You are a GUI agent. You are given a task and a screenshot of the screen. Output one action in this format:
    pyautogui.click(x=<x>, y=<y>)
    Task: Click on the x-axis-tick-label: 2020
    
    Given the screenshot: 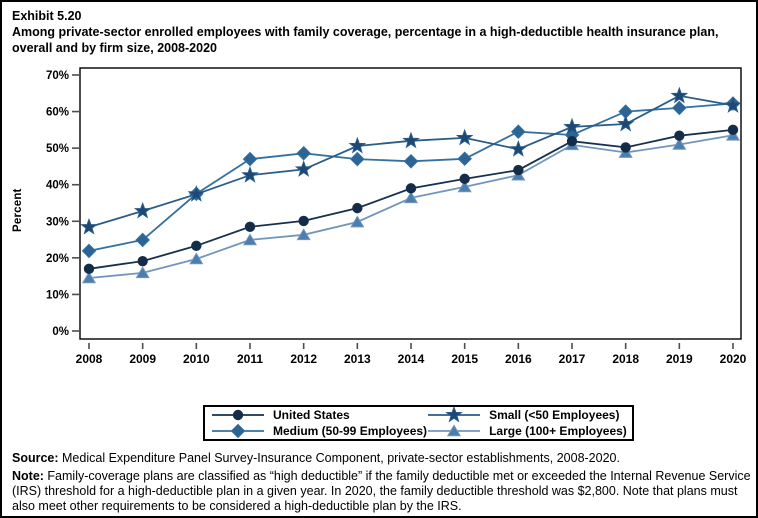 What is the action you would take?
    pyautogui.click(x=733, y=359)
    